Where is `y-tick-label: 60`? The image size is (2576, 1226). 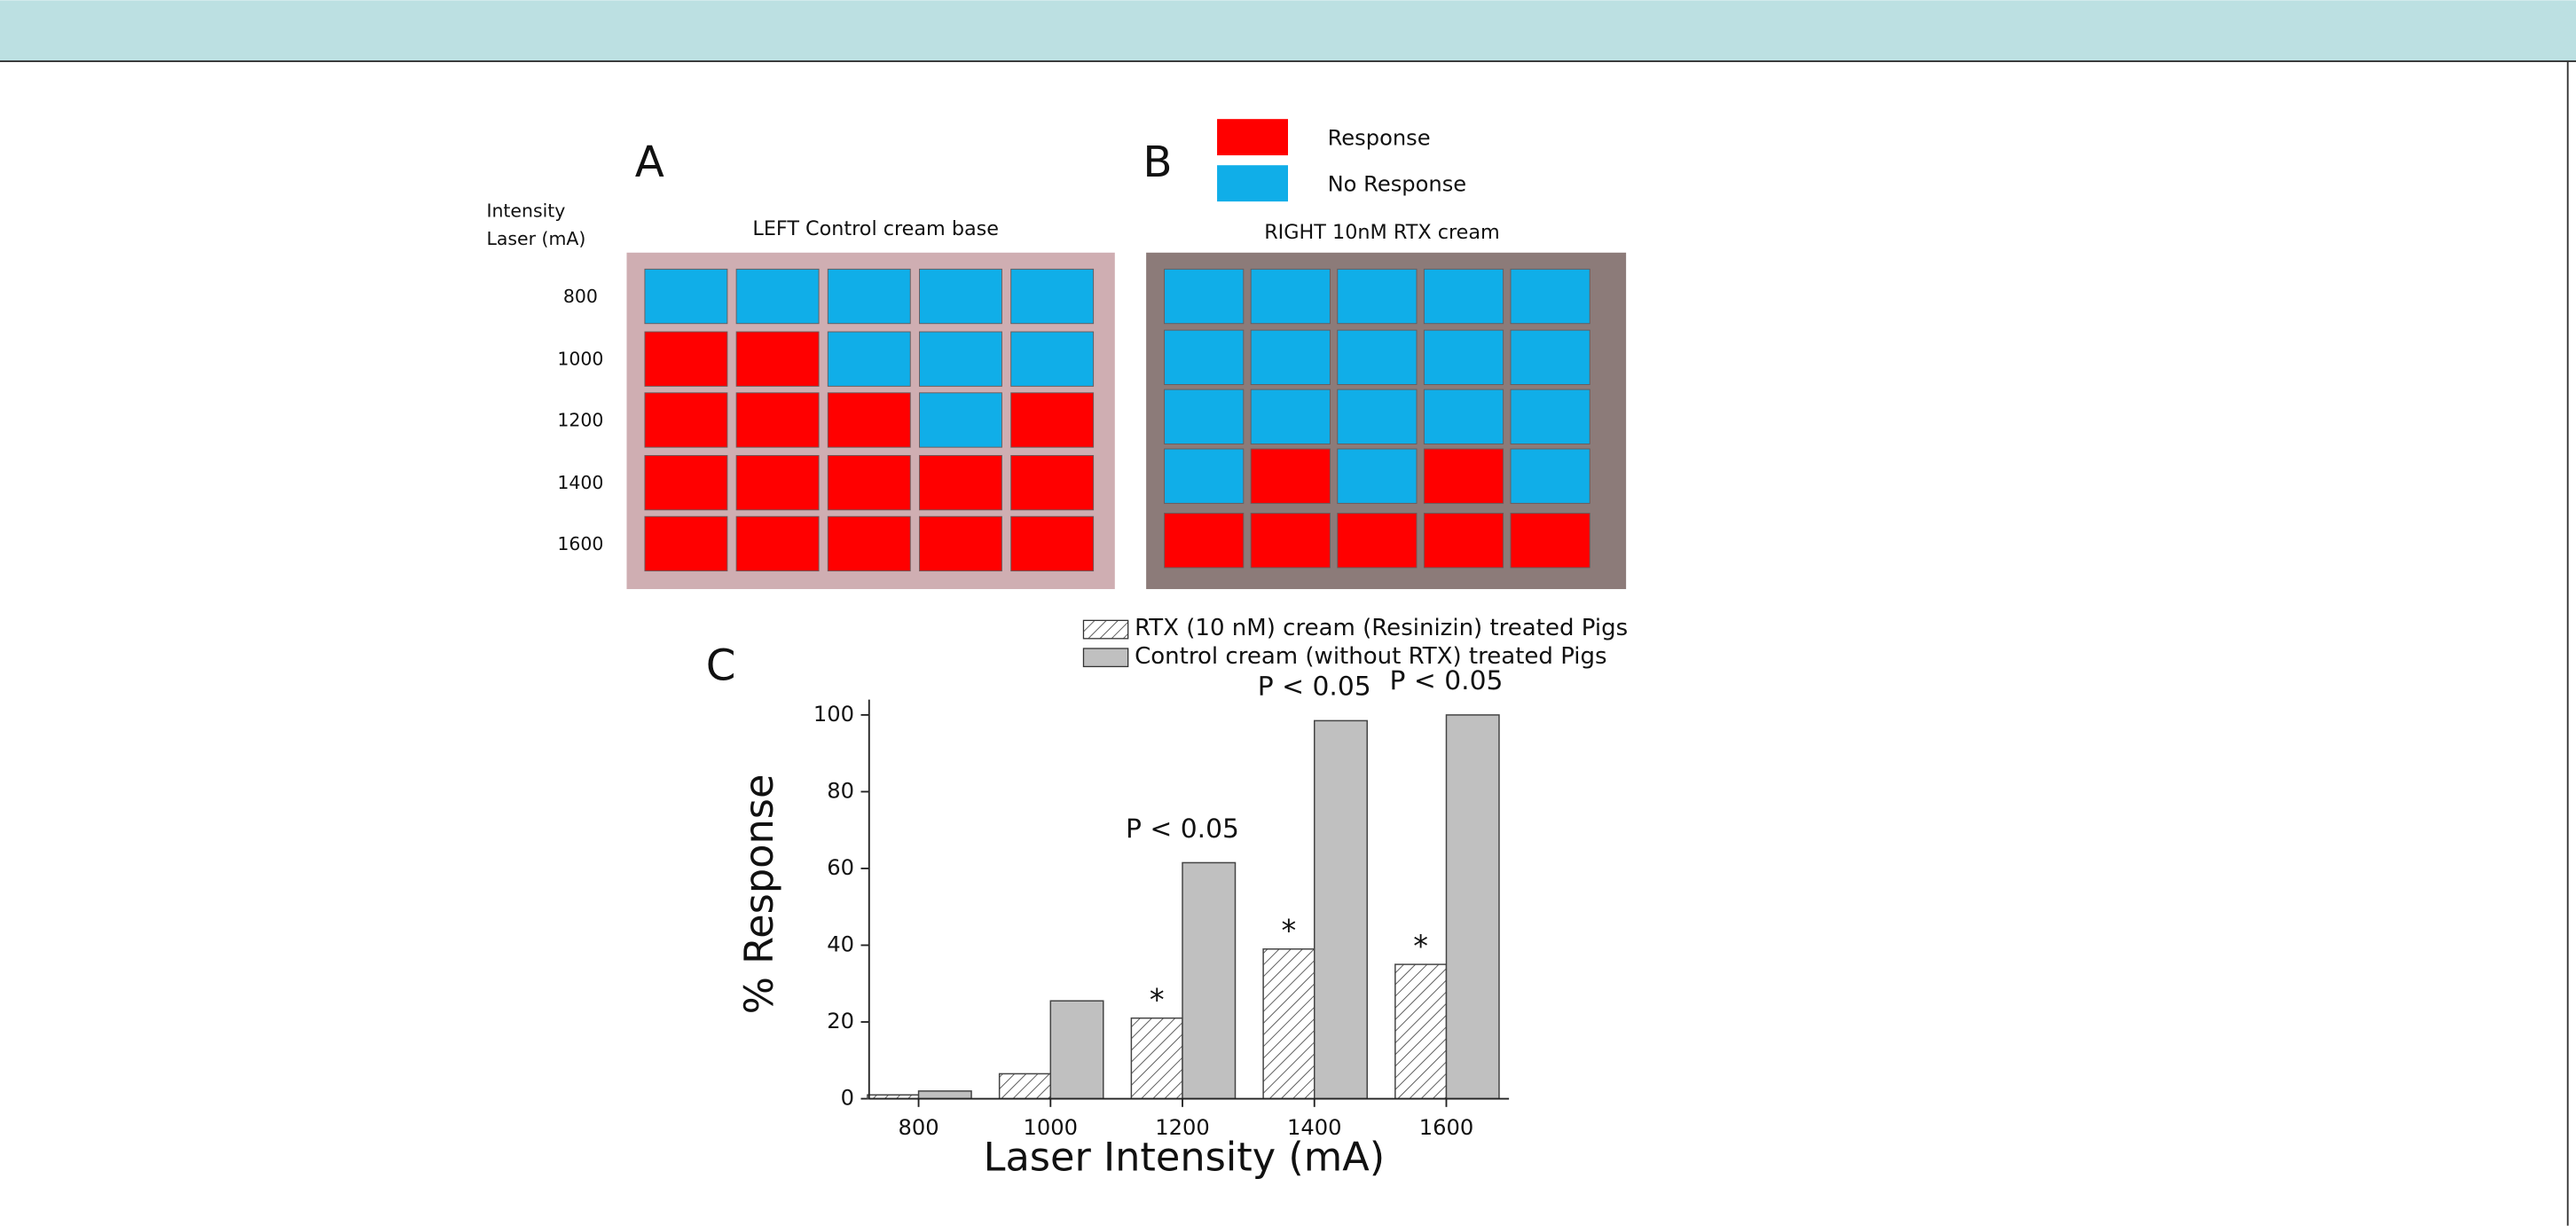
y-tick-label: 60 is located at coordinates (840, 867).